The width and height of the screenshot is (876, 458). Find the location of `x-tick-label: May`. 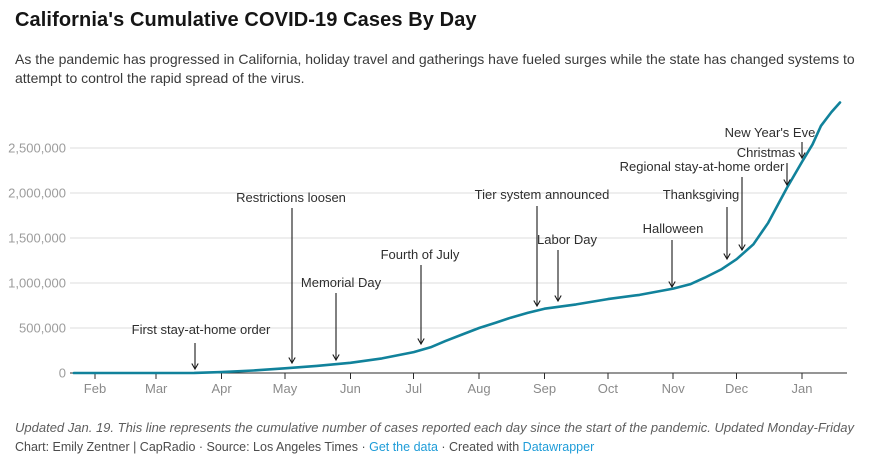

x-tick-label: May is located at coordinates (285, 388).